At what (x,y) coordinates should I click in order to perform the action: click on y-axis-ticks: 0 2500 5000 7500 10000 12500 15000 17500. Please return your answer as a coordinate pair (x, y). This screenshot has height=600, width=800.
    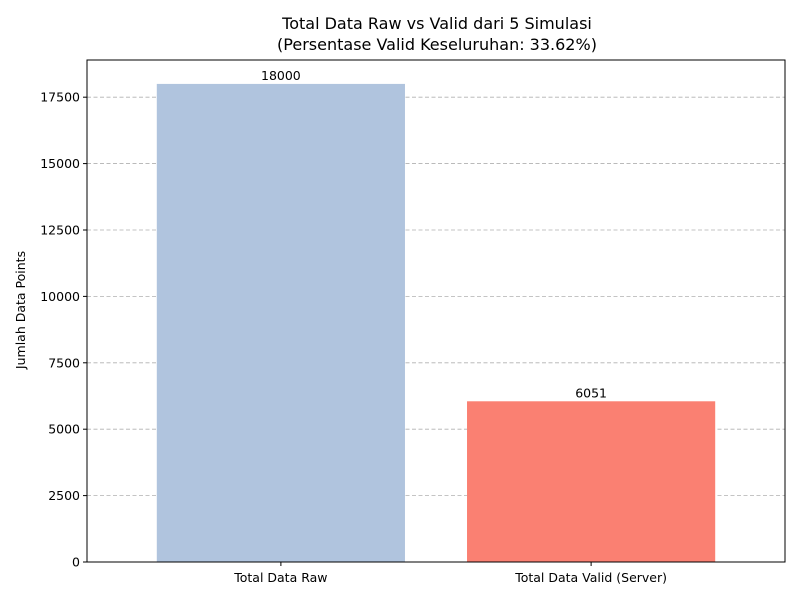
    Looking at the image, I should click on (63, 330).